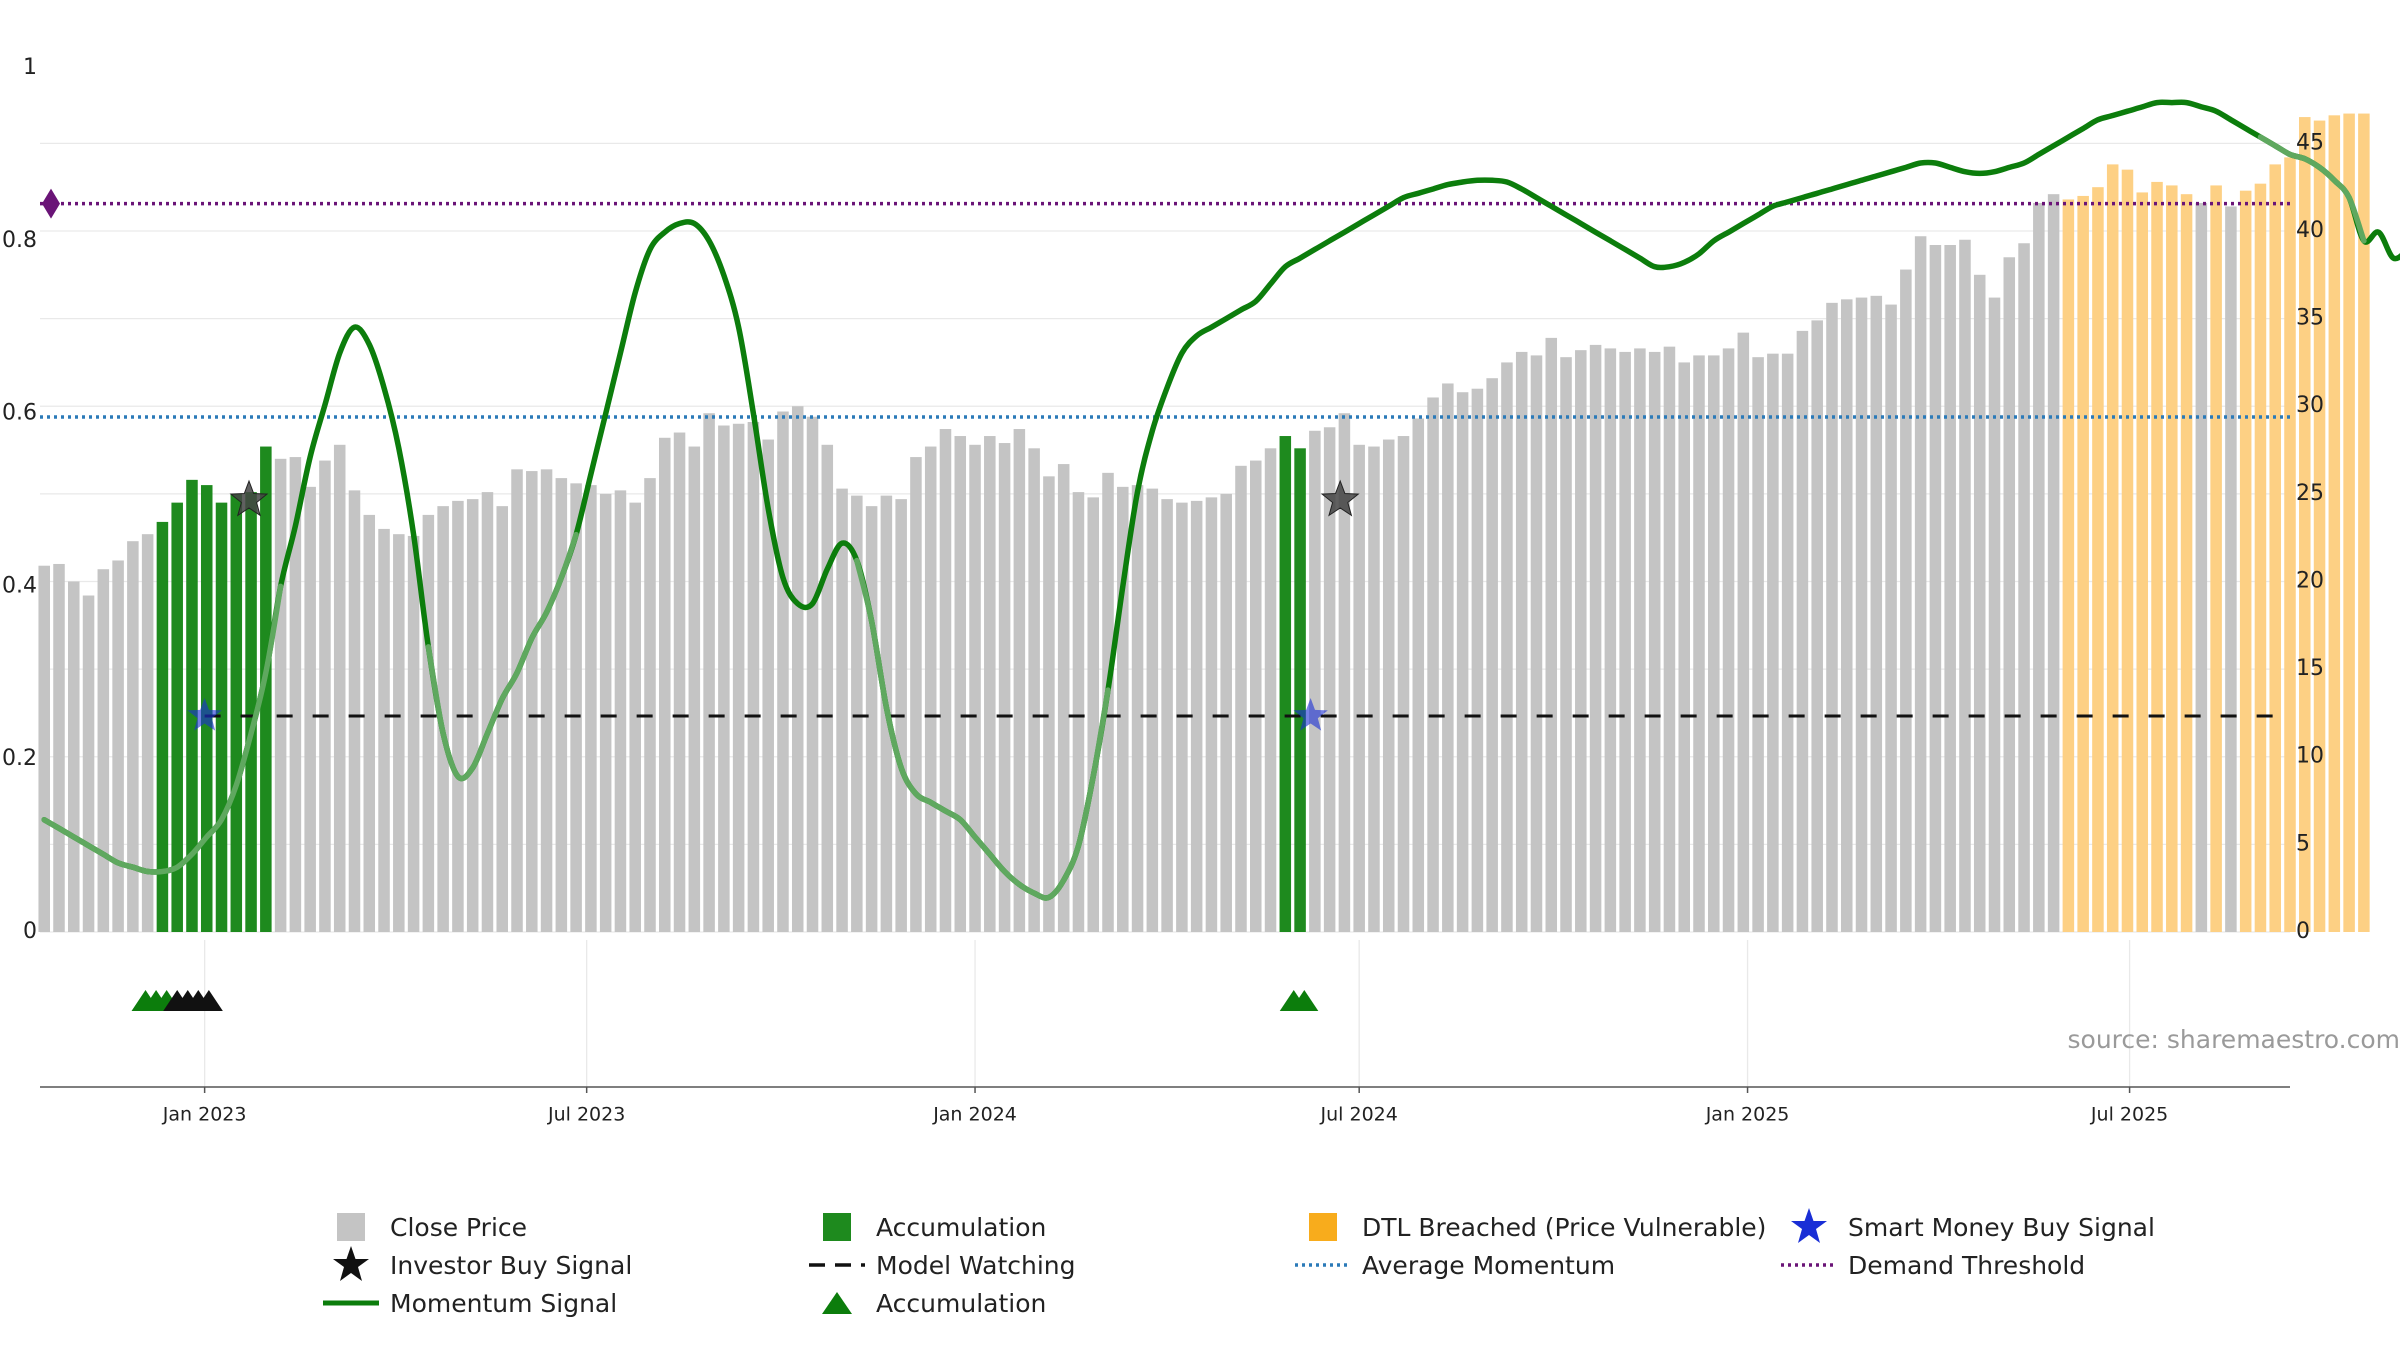  What do you see at coordinates (2310, 230) in the screenshot?
I see `y-right-tick-label: 40` at bounding box center [2310, 230].